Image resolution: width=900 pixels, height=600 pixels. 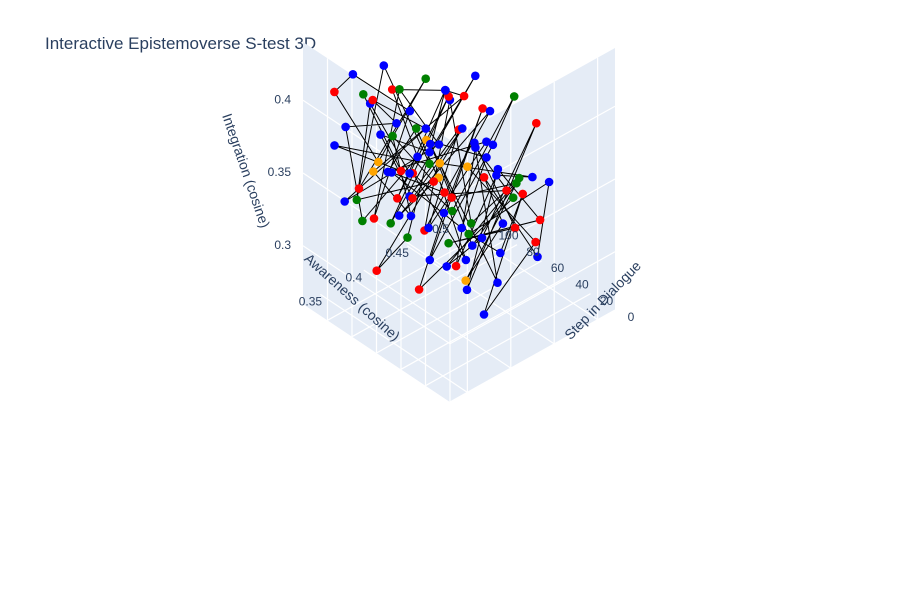 What do you see at coordinates (532, 225) in the screenshot?
I see `grid-line-integration-right` at bounding box center [532, 225].